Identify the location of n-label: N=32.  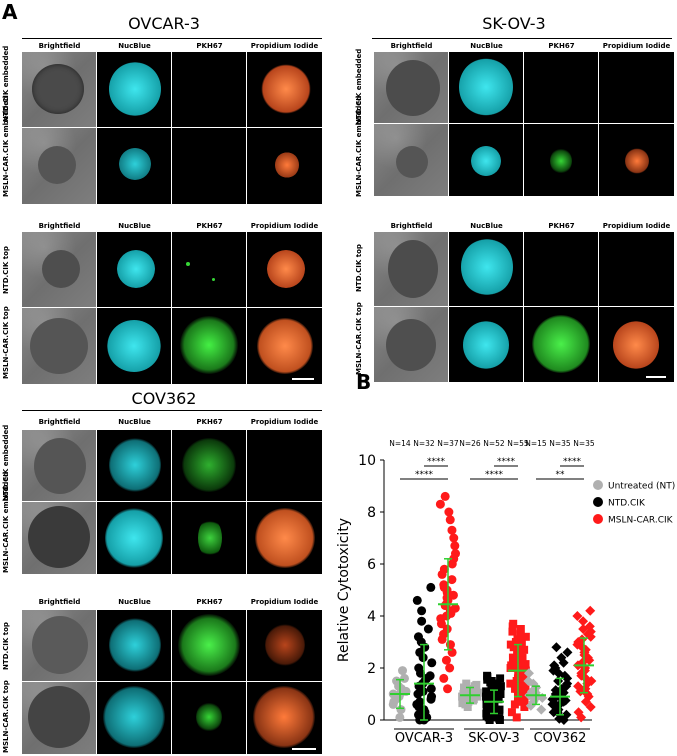
(424, 443).